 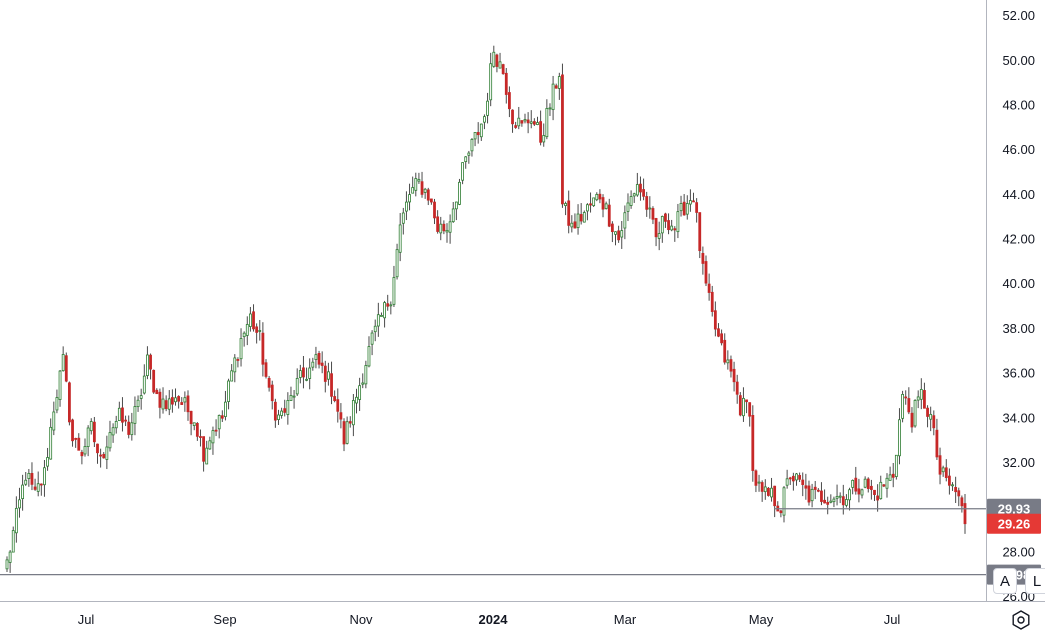 I want to click on auto-scale-button: A, so click(x=1005, y=581).